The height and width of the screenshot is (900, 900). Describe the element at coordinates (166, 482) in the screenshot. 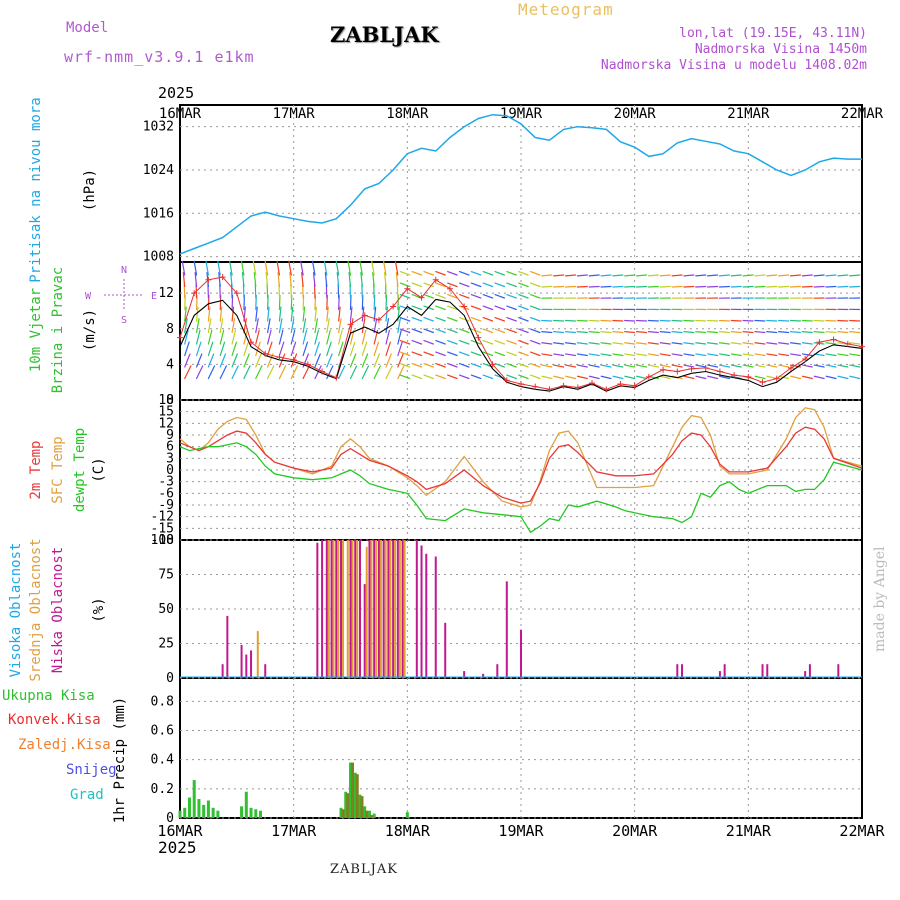

I see `y-tick-temperature: -3` at that location.